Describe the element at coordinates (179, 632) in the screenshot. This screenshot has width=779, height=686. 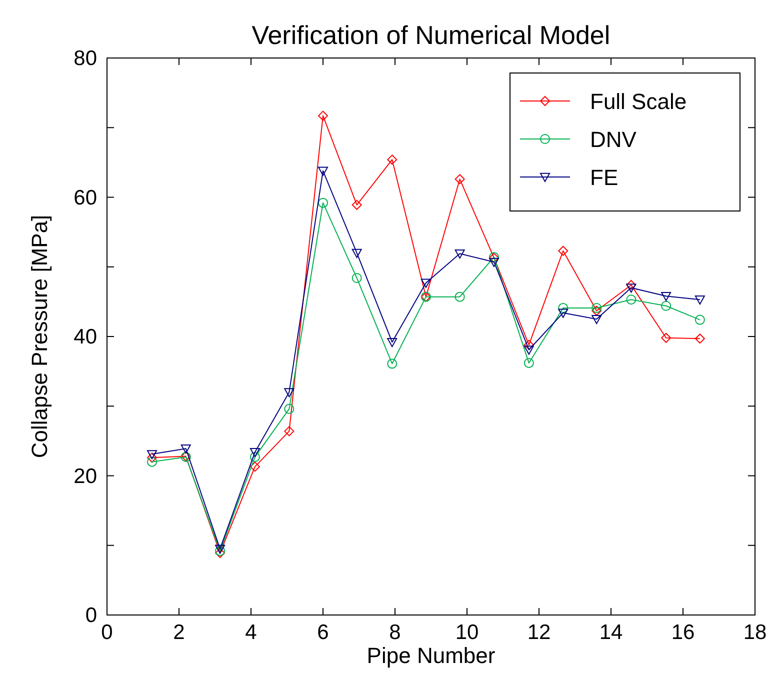
I see `x-tick-label: 2` at that location.